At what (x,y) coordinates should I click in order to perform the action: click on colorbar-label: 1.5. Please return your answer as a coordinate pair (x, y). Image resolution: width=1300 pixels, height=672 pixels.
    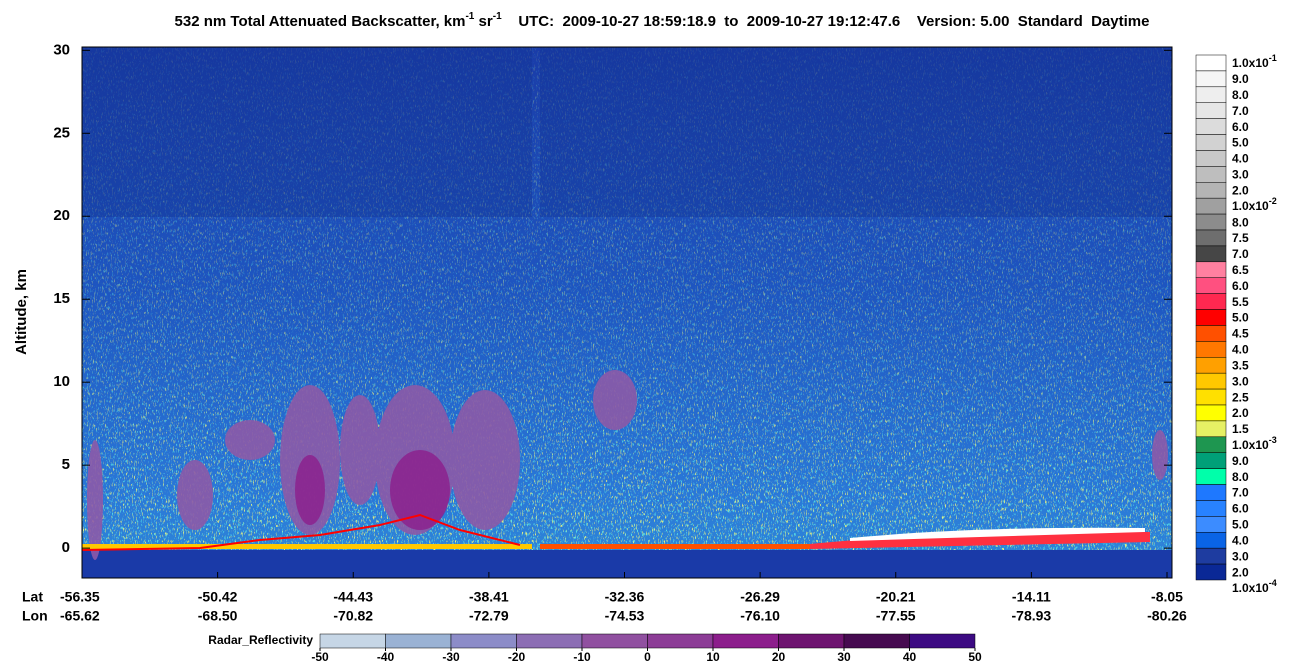
    Looking at the image, I should click on (1240, 429).